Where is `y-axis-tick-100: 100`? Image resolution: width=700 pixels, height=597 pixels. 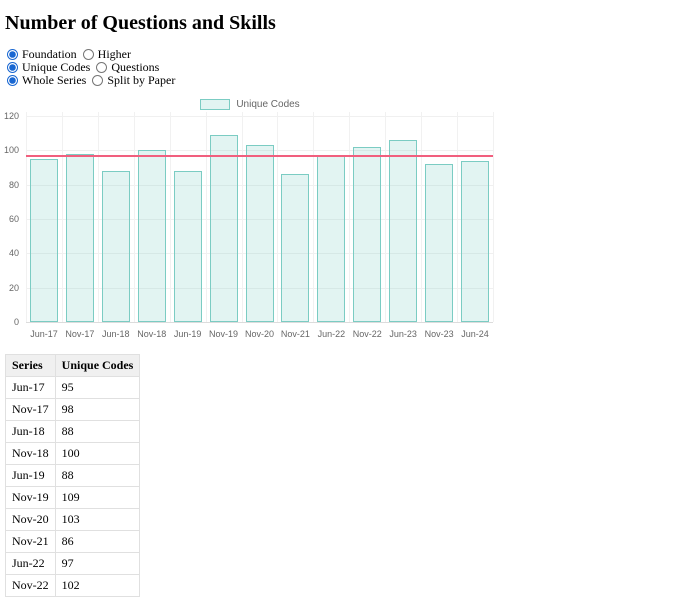 y-axis-tick-100: 100 is located at coordinates (11, 150).